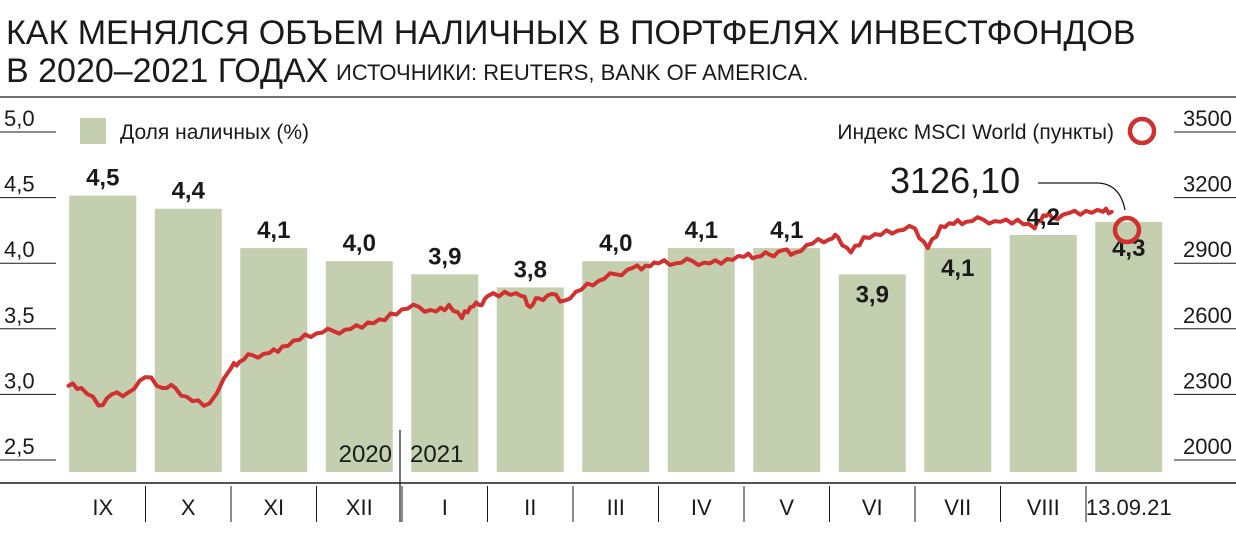  What do you see at coordinates (19, 118) in the screenshot?
I see `left-tick-label: 5,0` at bounding box center [19, 118].